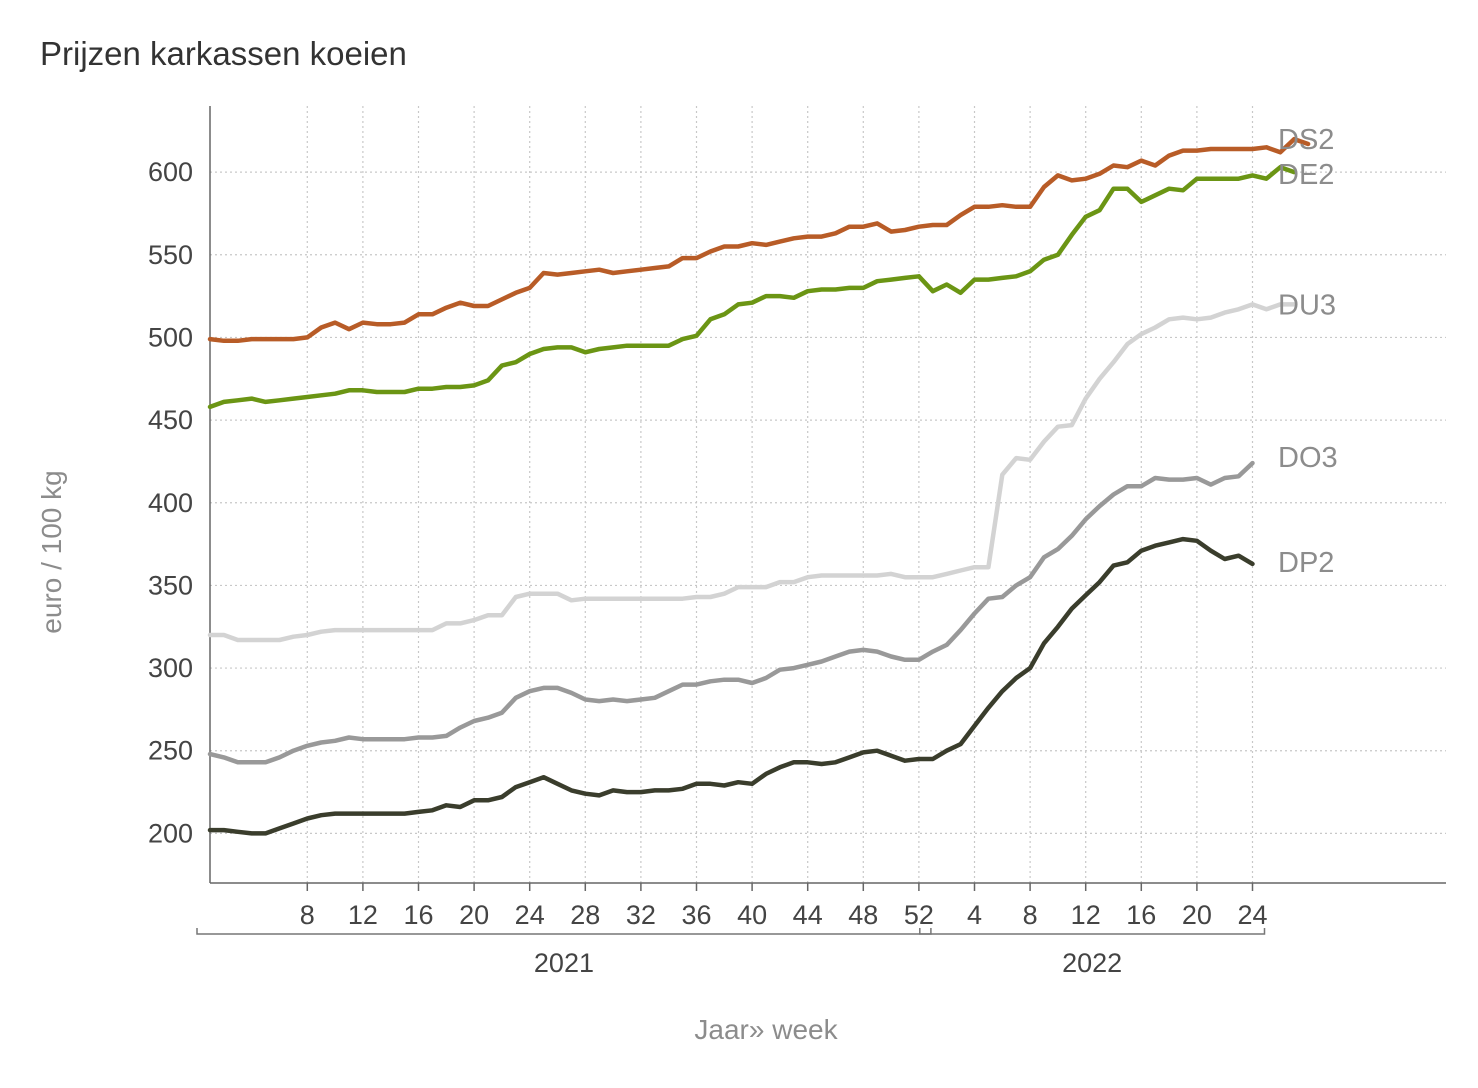 The height and width of the screenshot is (1088, 1478). I want to click on x-axis-label: Jaar» week, so click(766, 1029).